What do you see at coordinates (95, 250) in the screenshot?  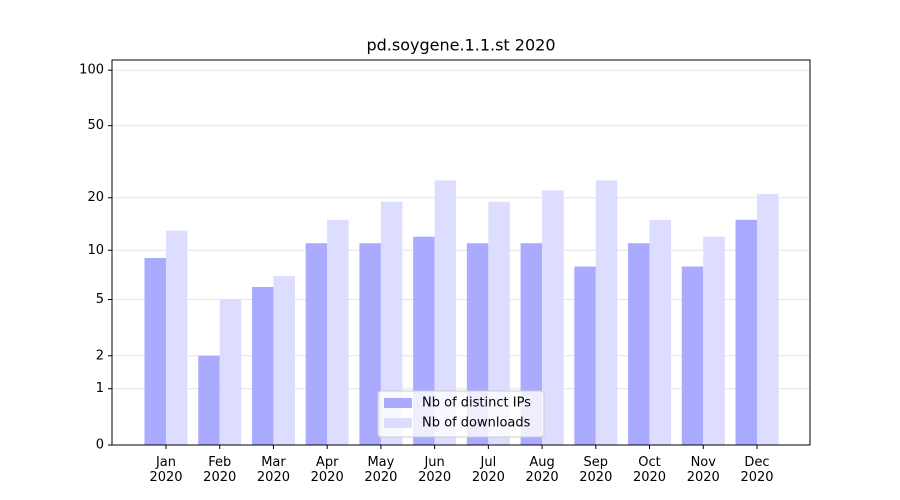 I see `y-tick-label: 10` at bounding box center [95, 250].